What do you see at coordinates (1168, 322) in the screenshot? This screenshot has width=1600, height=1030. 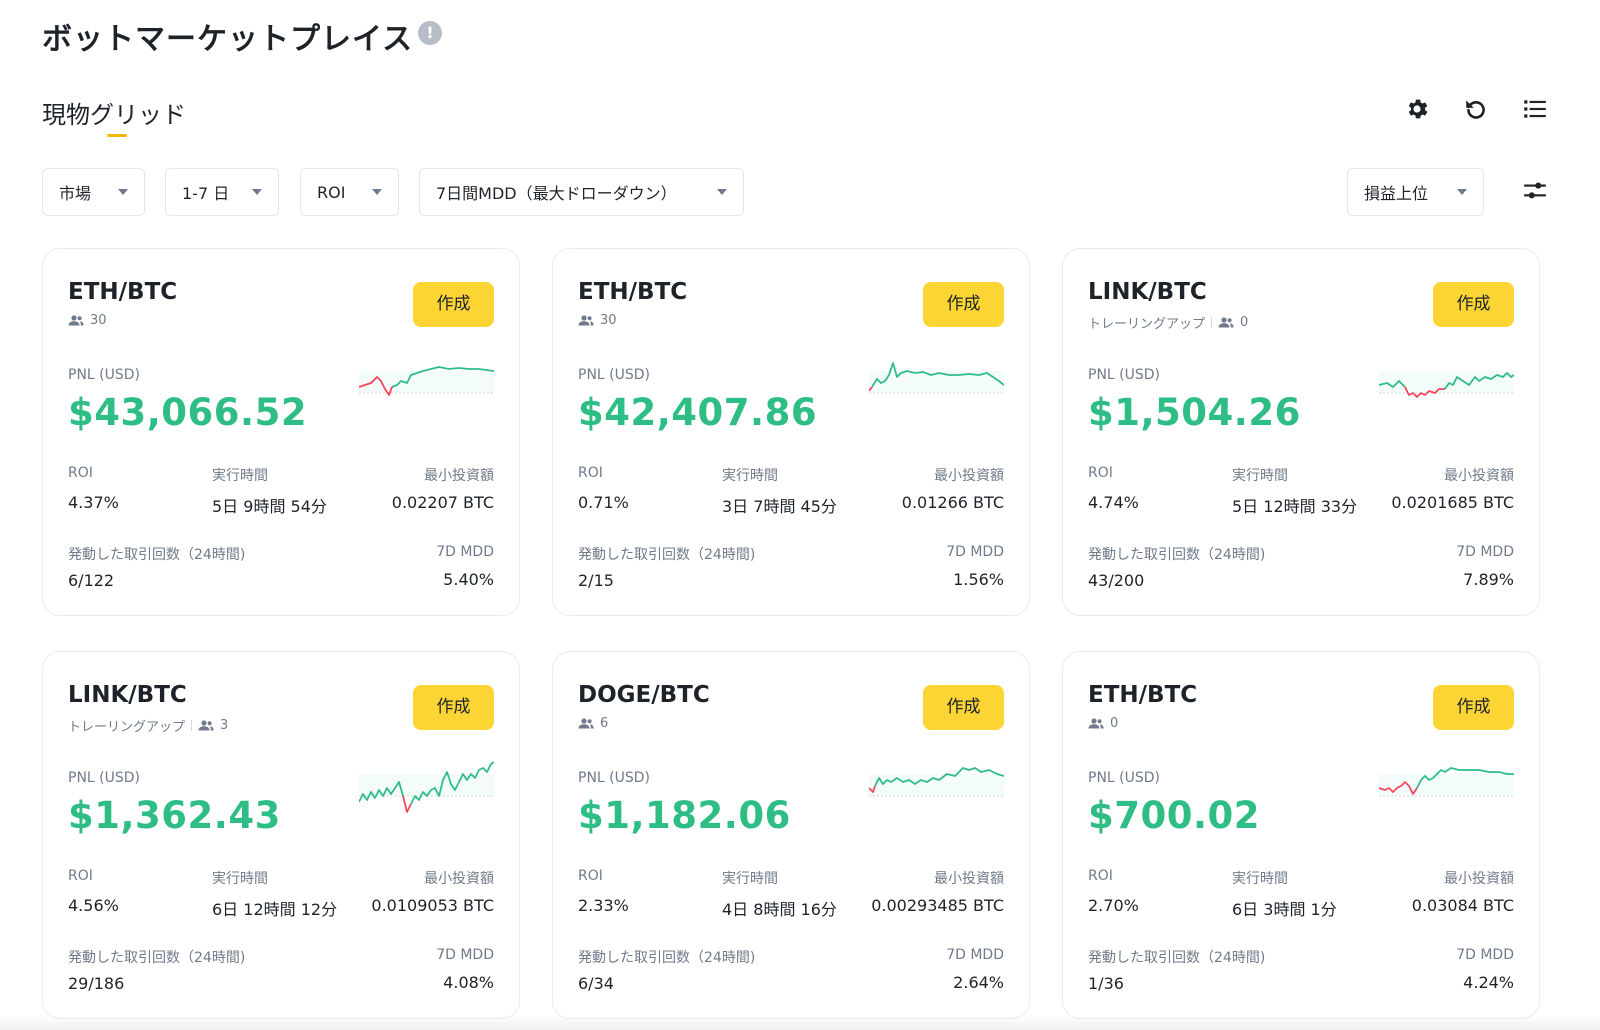 I see `card-meta: トレーリングアップ 0` at bounding box center [1168, 322].